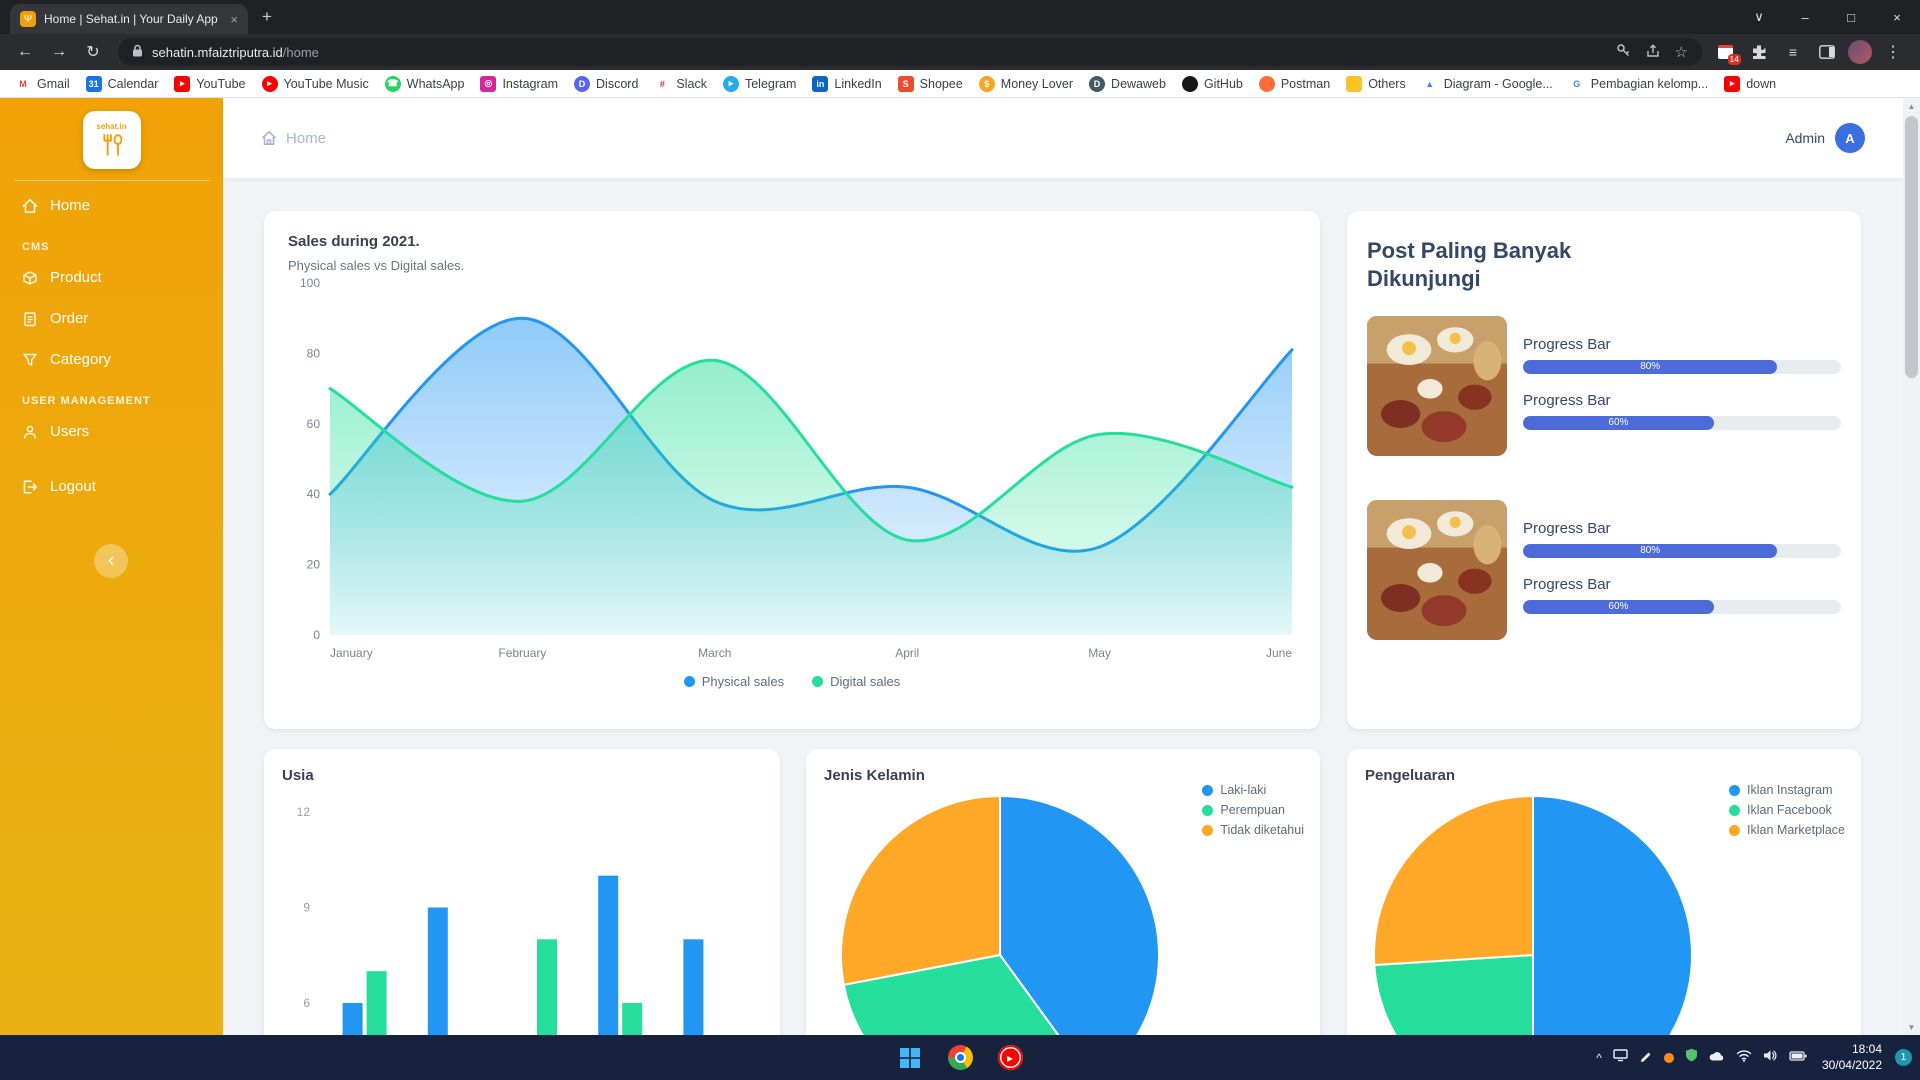  I want to click on pen-tray-icon, so click(1646, 1057).